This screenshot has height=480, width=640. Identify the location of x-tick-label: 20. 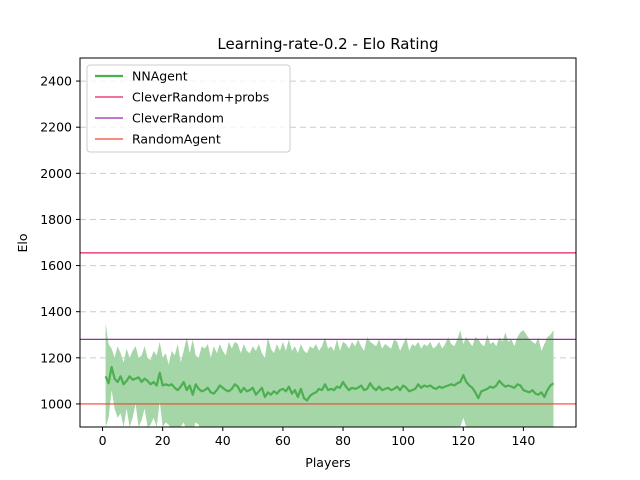
(163, 440).